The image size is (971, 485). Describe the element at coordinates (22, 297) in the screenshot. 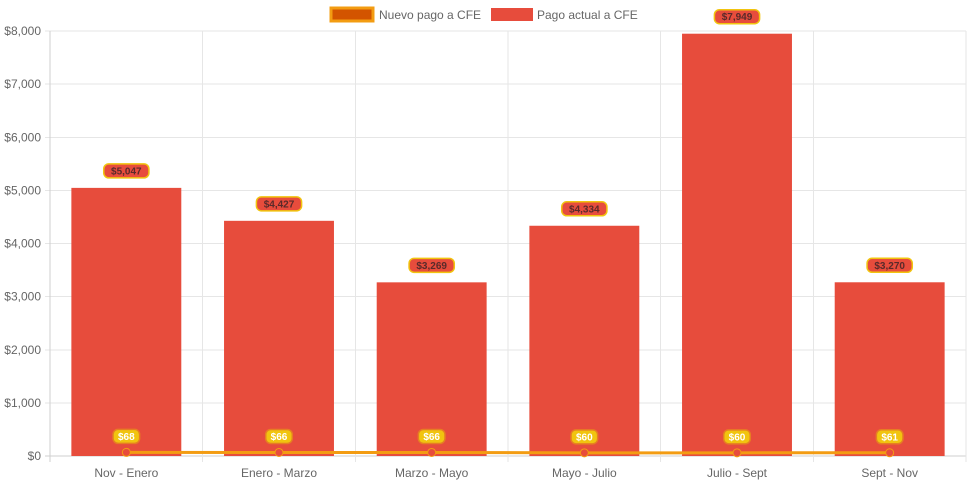

I see `y-tick-label: $3,000` at that location.